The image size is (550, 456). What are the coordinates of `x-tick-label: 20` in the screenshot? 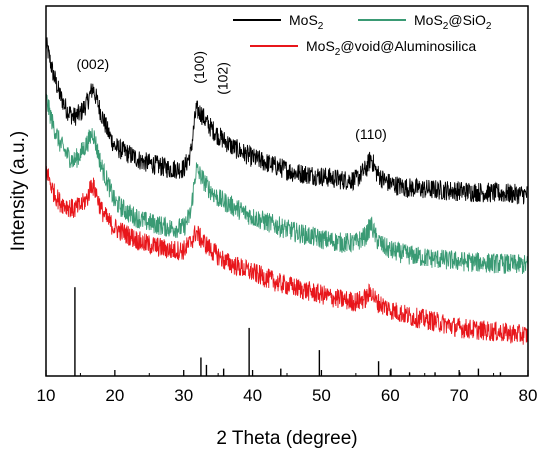 It's located at (114, 395).